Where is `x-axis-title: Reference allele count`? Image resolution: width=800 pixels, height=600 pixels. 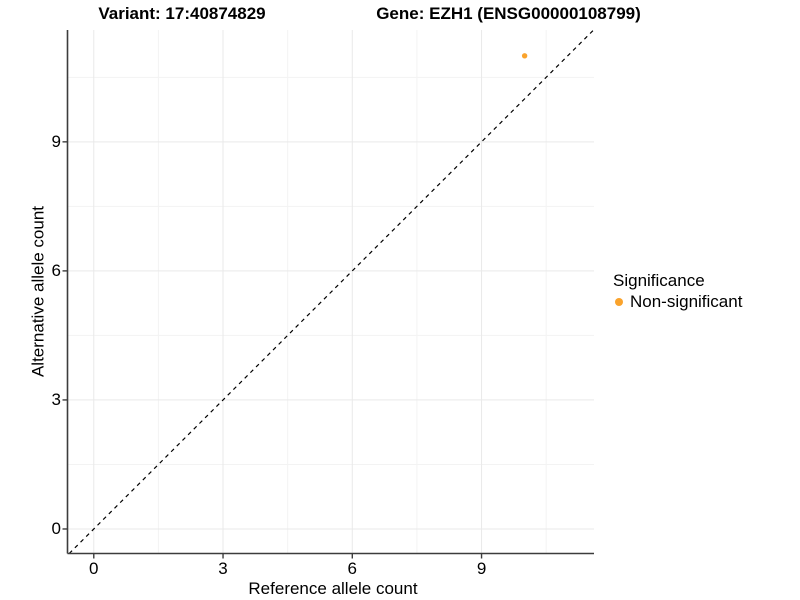 x-axis-title: Reference allele count is located at coordinates (333, 588).